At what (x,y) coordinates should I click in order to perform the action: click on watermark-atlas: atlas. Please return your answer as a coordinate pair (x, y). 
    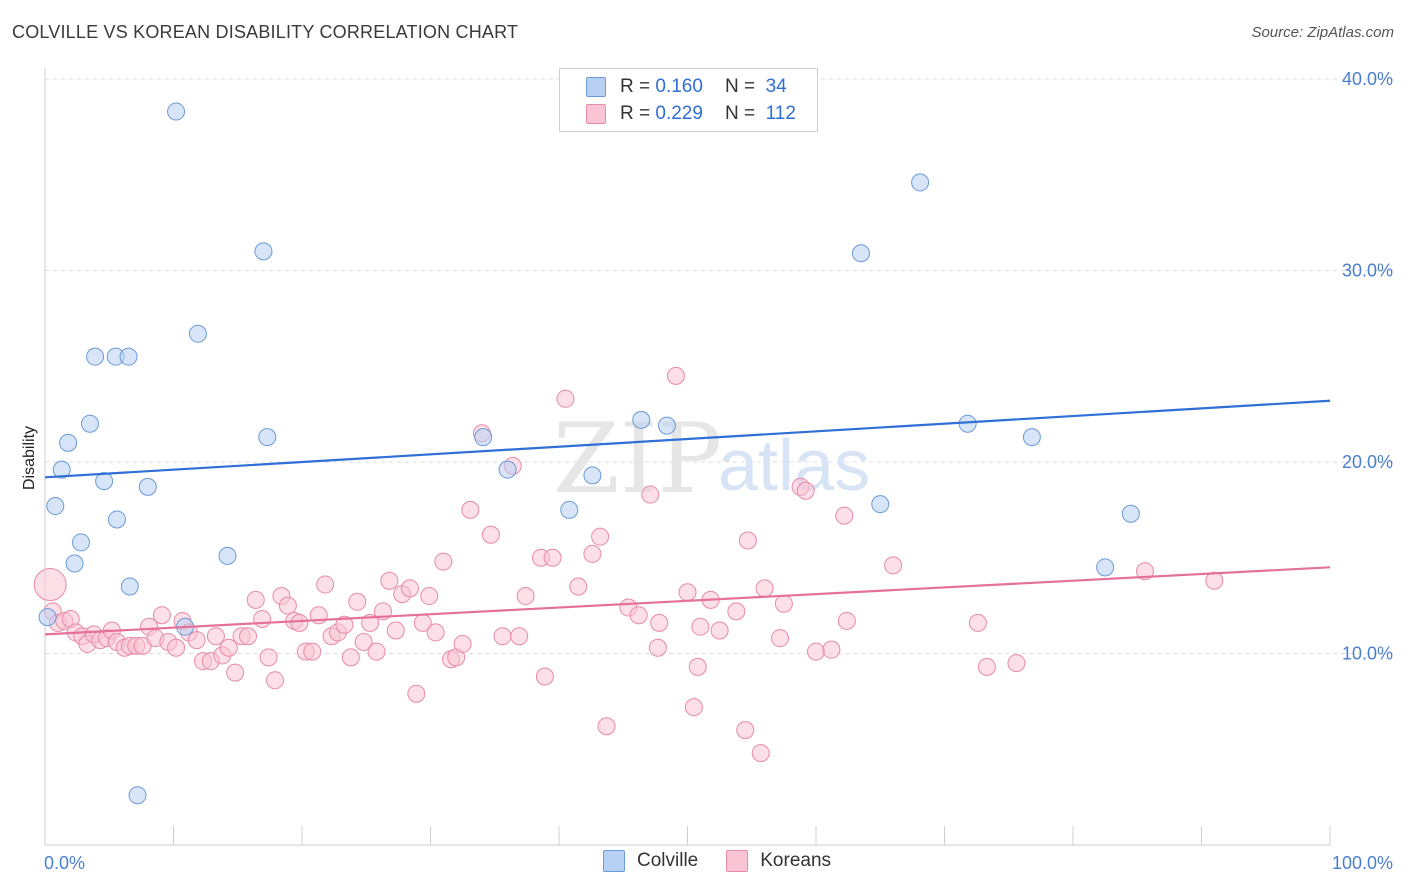
    Looking at the image, I should click on (794, 466).